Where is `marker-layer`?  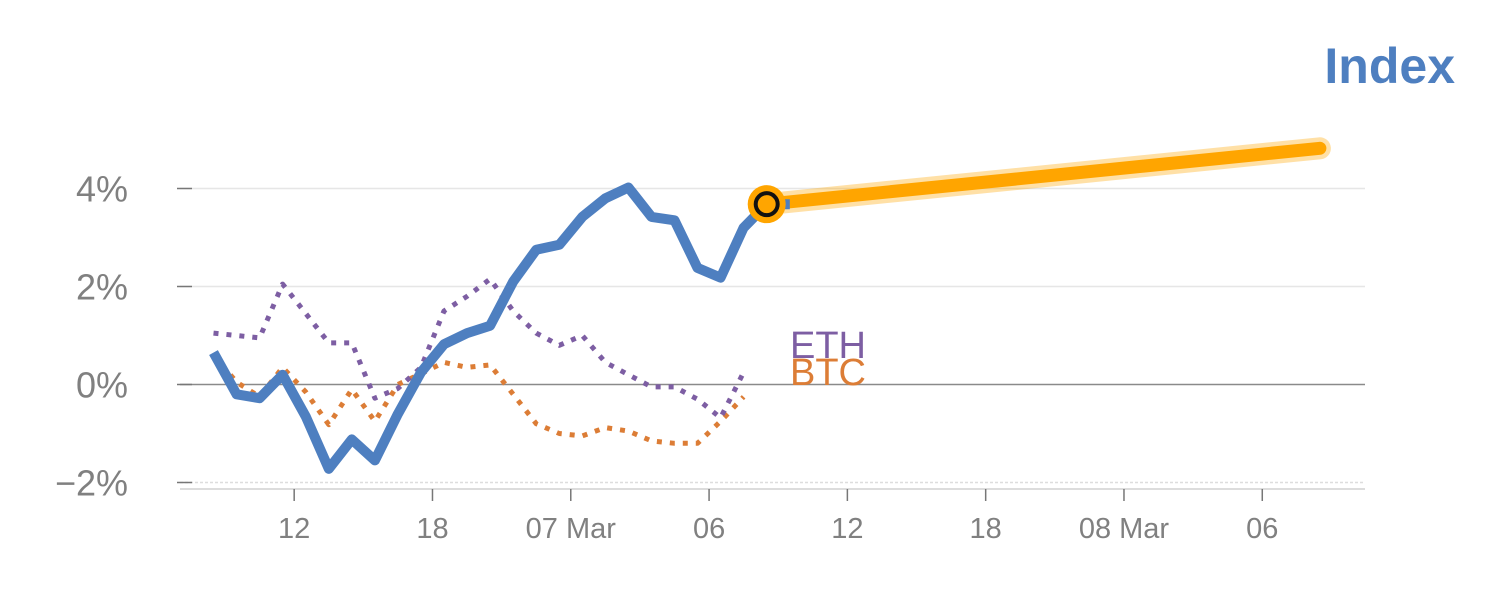 marker-layer is located at coordinates (766, 204).